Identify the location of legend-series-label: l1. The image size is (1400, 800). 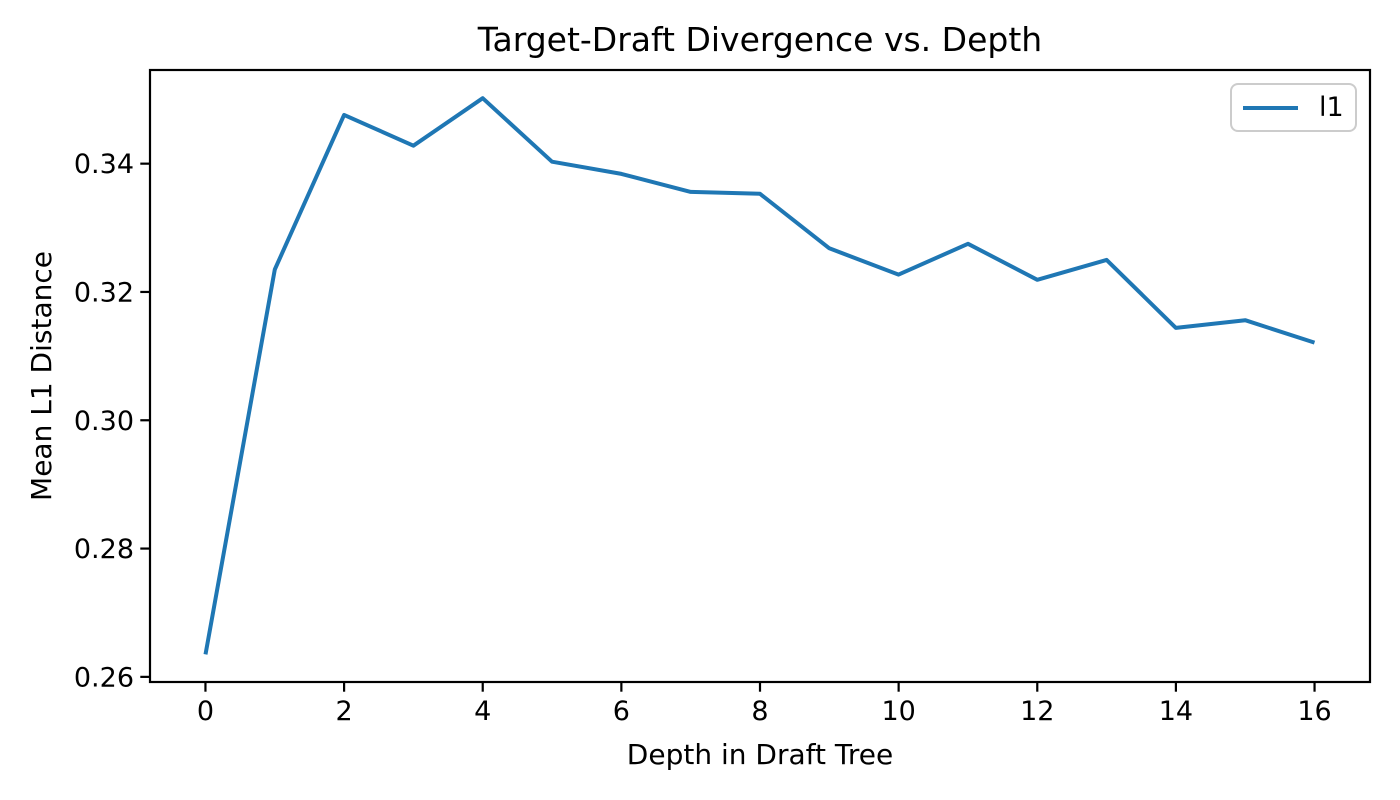
(1331, 107).